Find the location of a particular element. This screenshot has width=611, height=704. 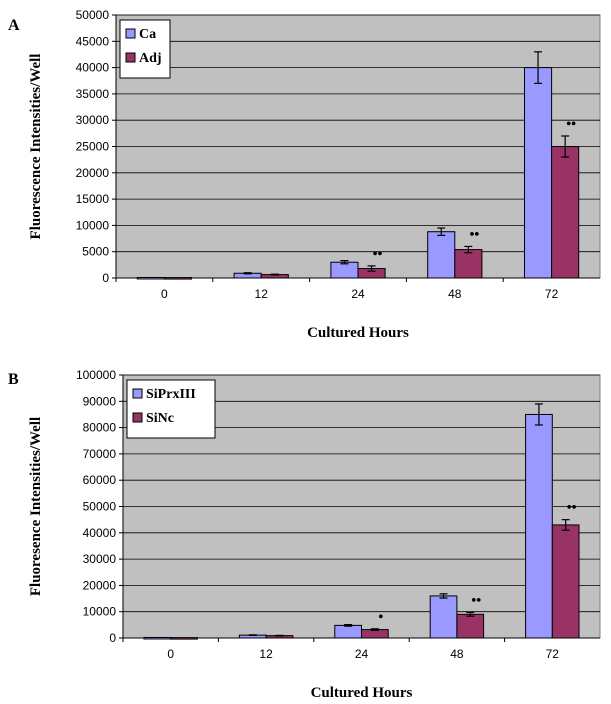

y-tick-label: 35000 is located at coordinates (93, 94).